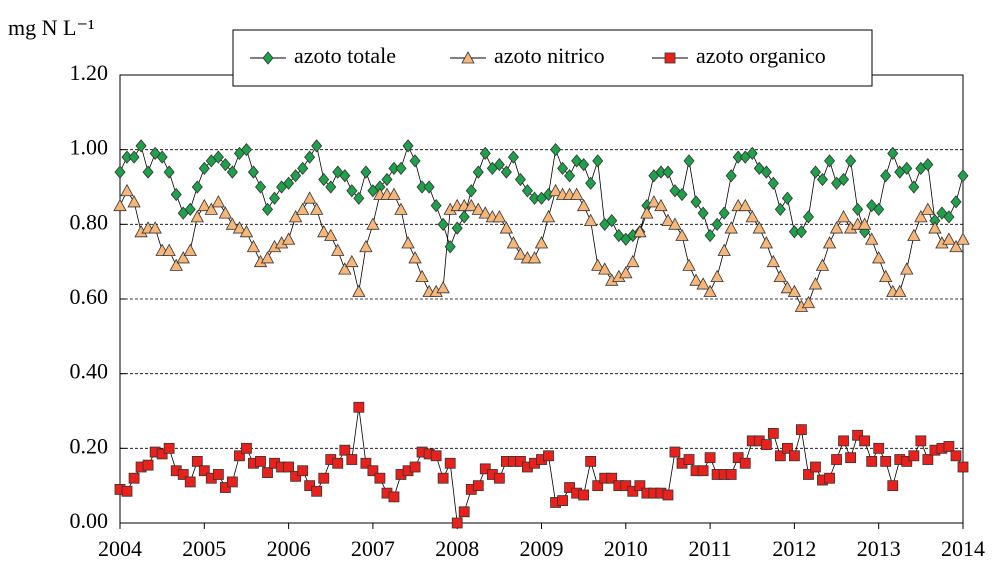  Describe the element at coordinates (626, 548) in the screenshot. I see `x-tick-label: 2010` at that location.